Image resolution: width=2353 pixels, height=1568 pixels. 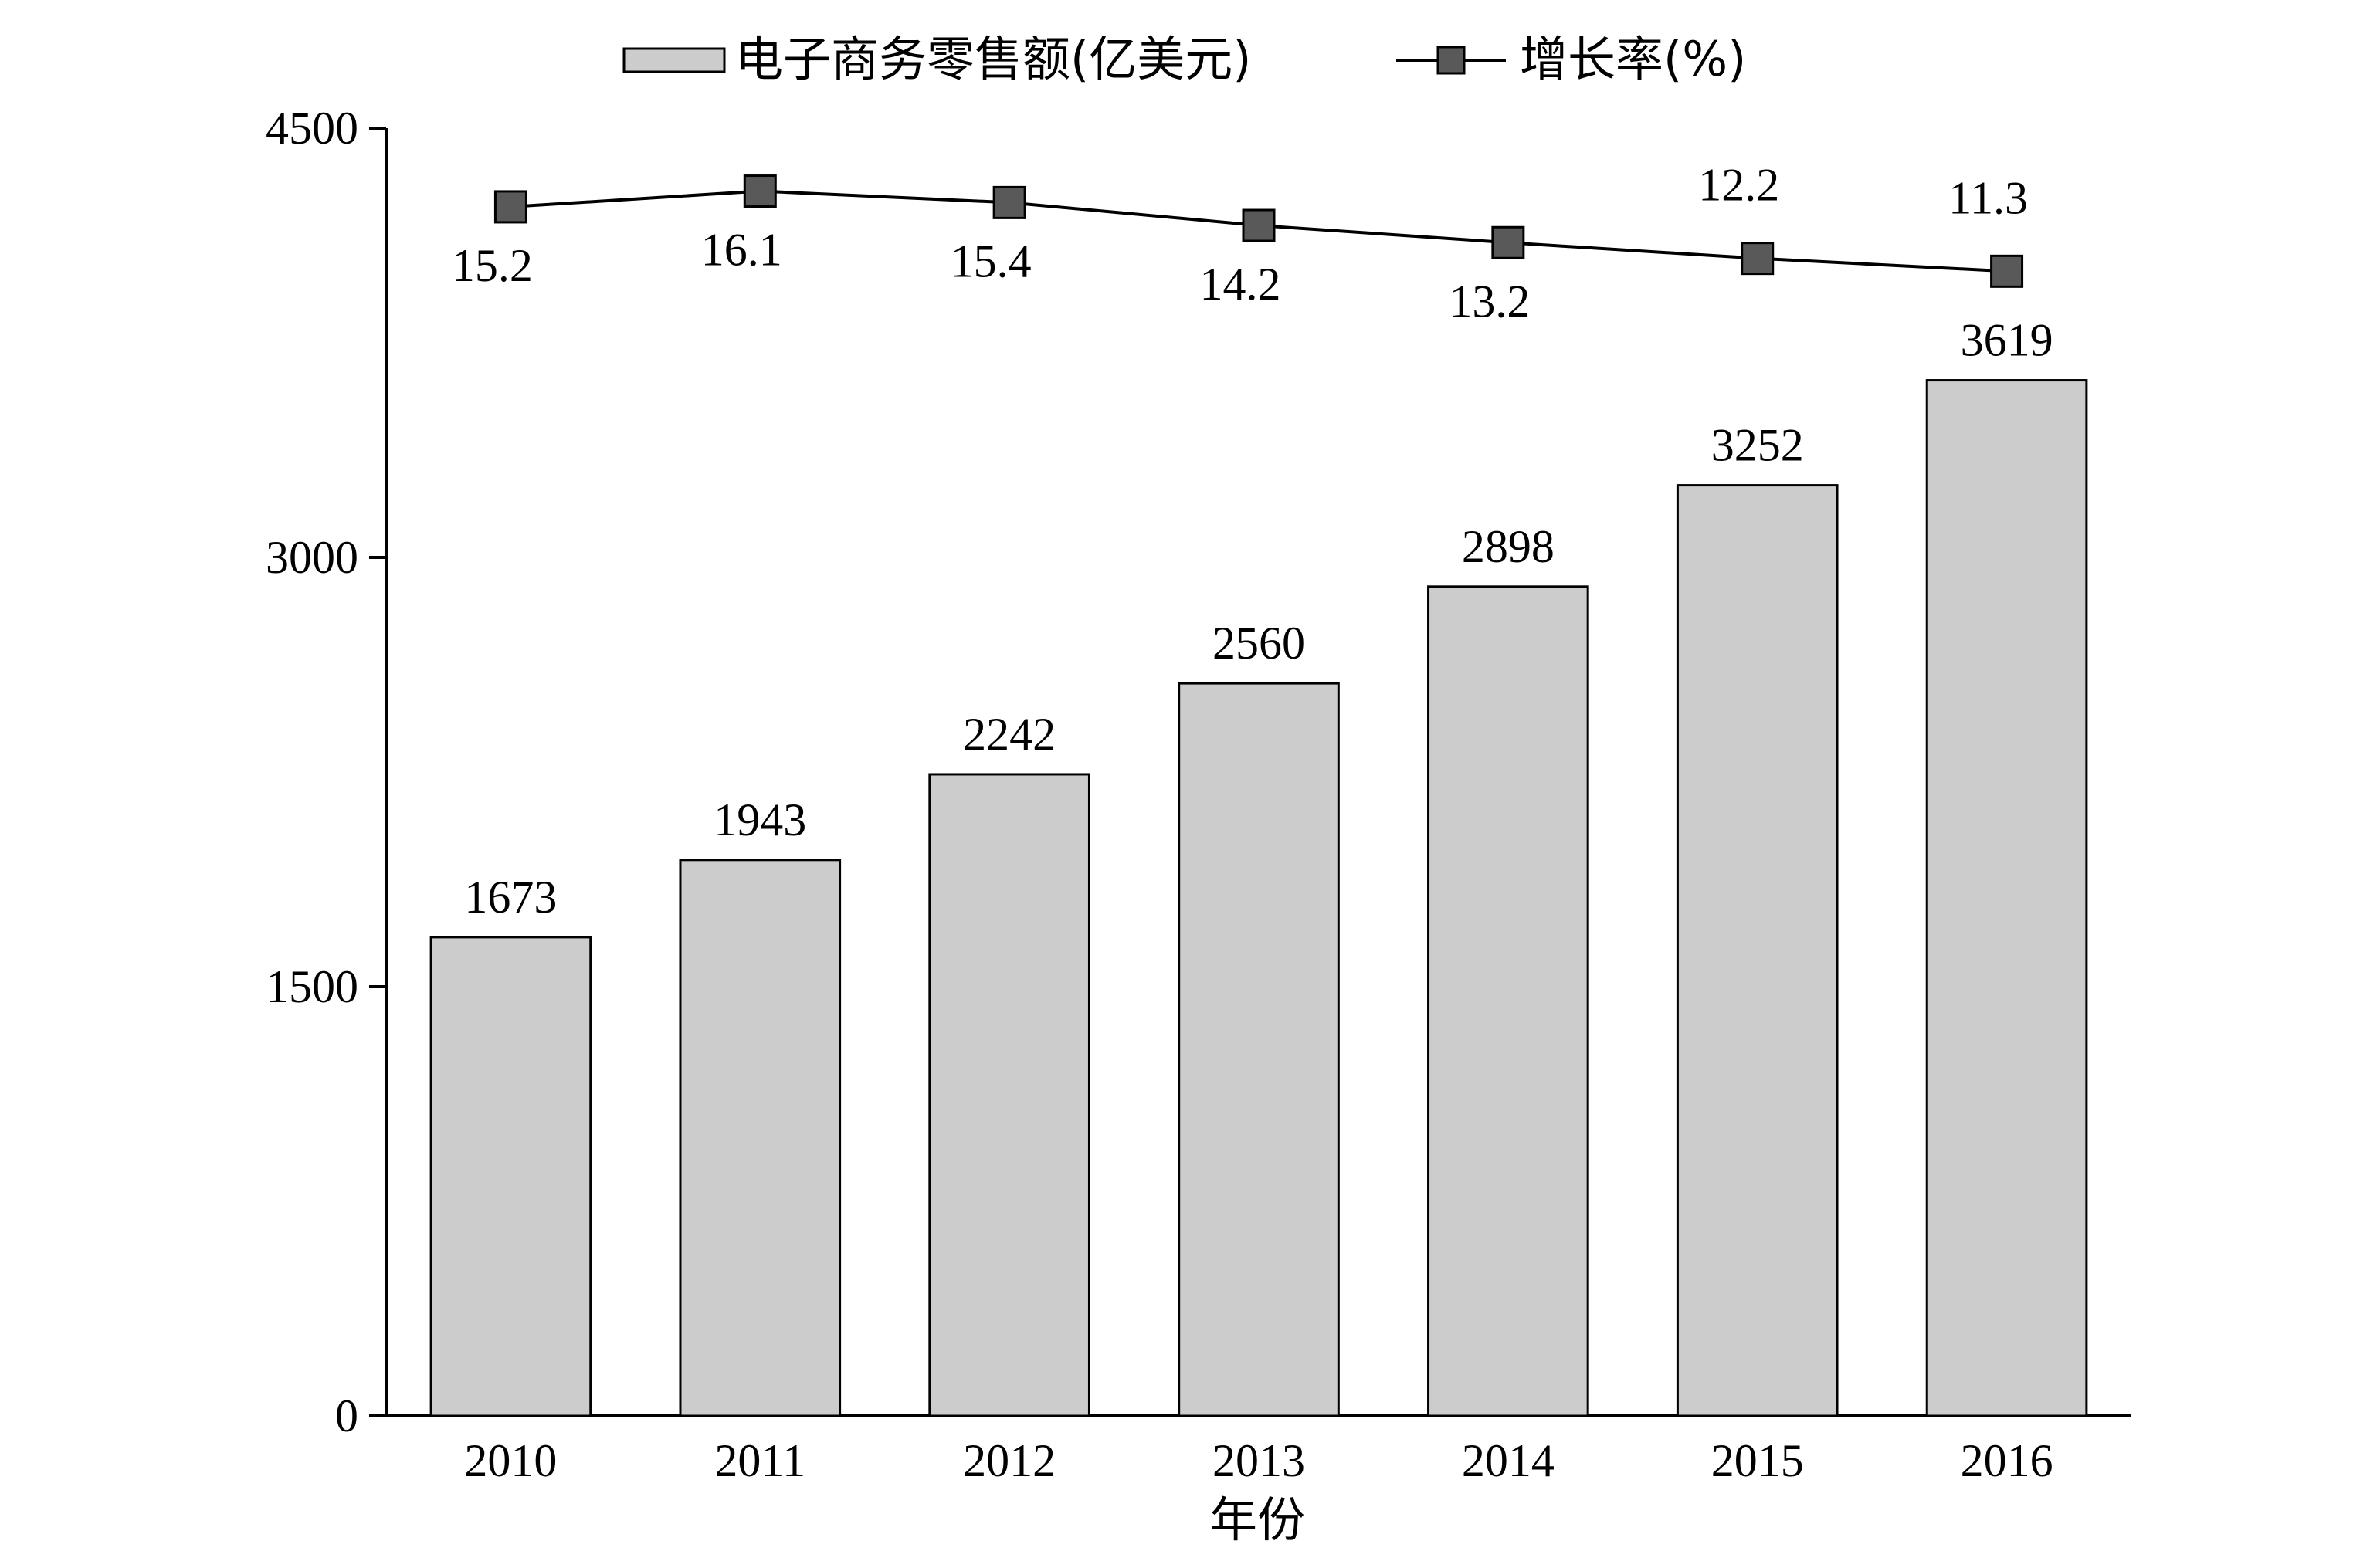 I want to click on legend-bar-swatch, so click(x=674, y=60).